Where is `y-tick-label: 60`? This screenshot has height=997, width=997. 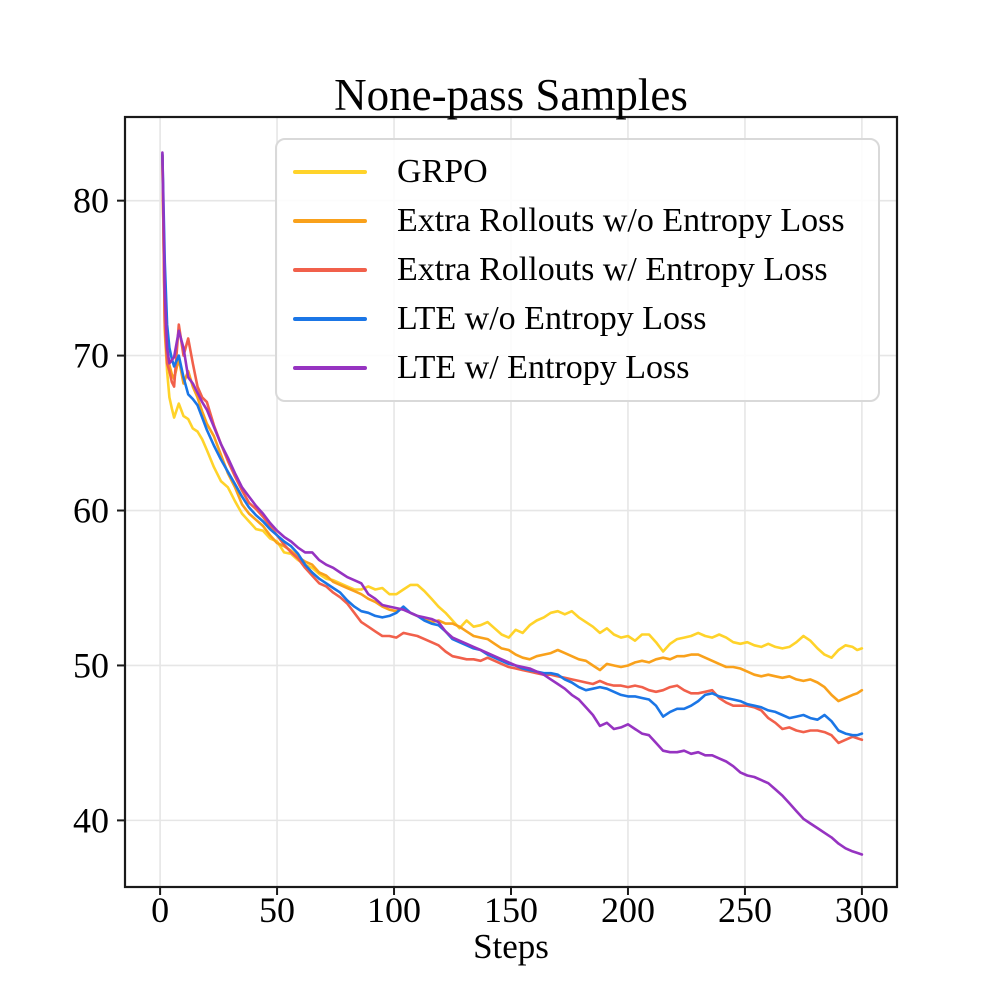 y-tick-label: 60 is located at coordinates (91, 511).